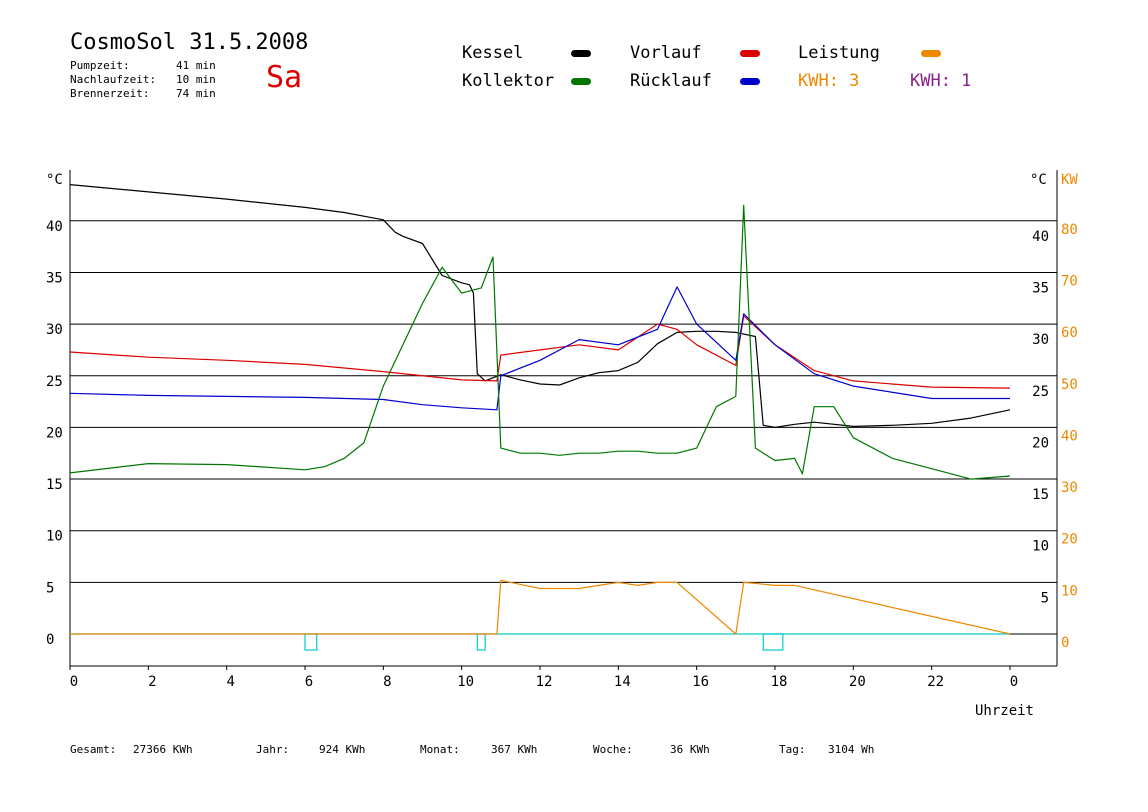  I want to click on y-tick-left-label: 15, so click(54, 485).